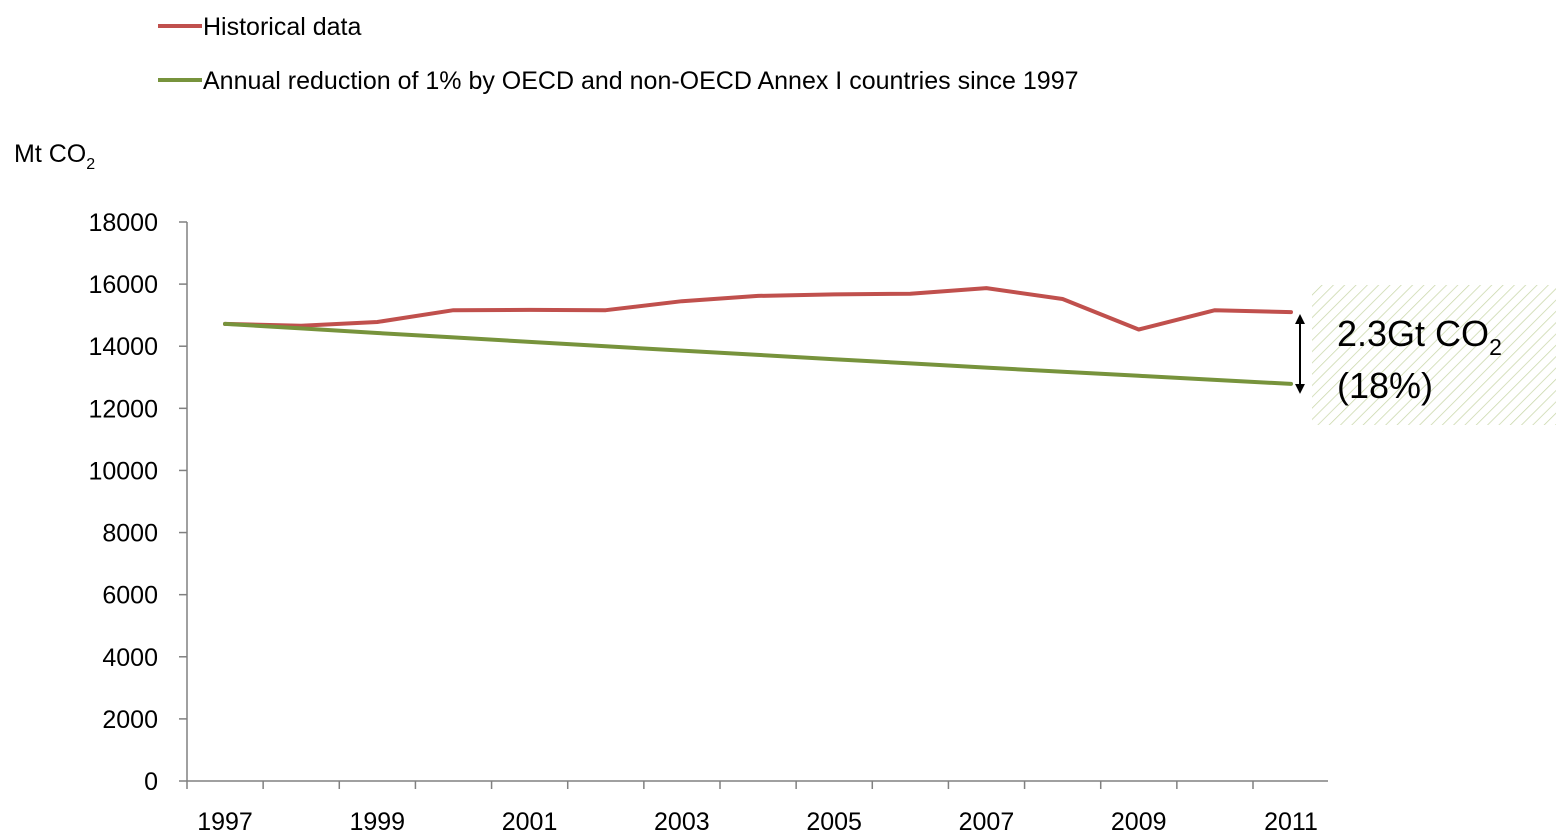  I want to click on y-tick-label: 8000, so click(130, 534).